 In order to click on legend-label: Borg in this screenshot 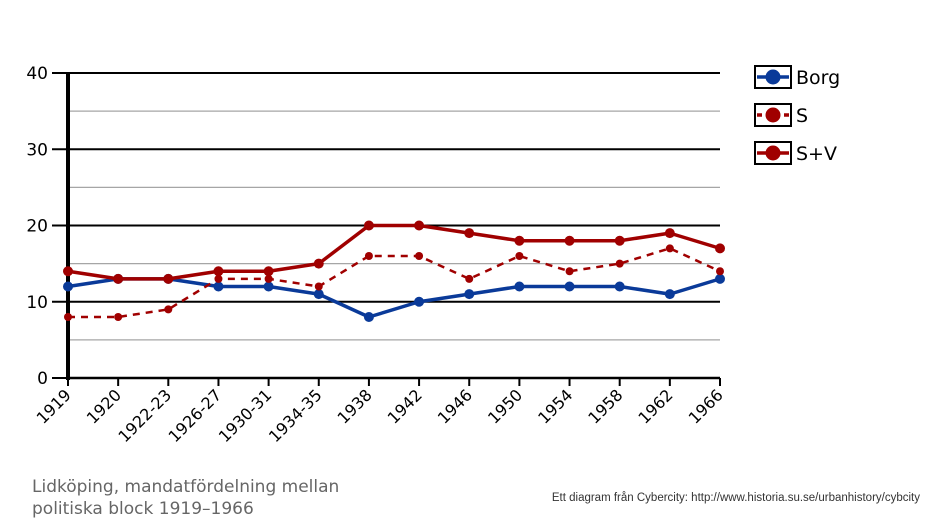, I will do `click(818, 78)`.